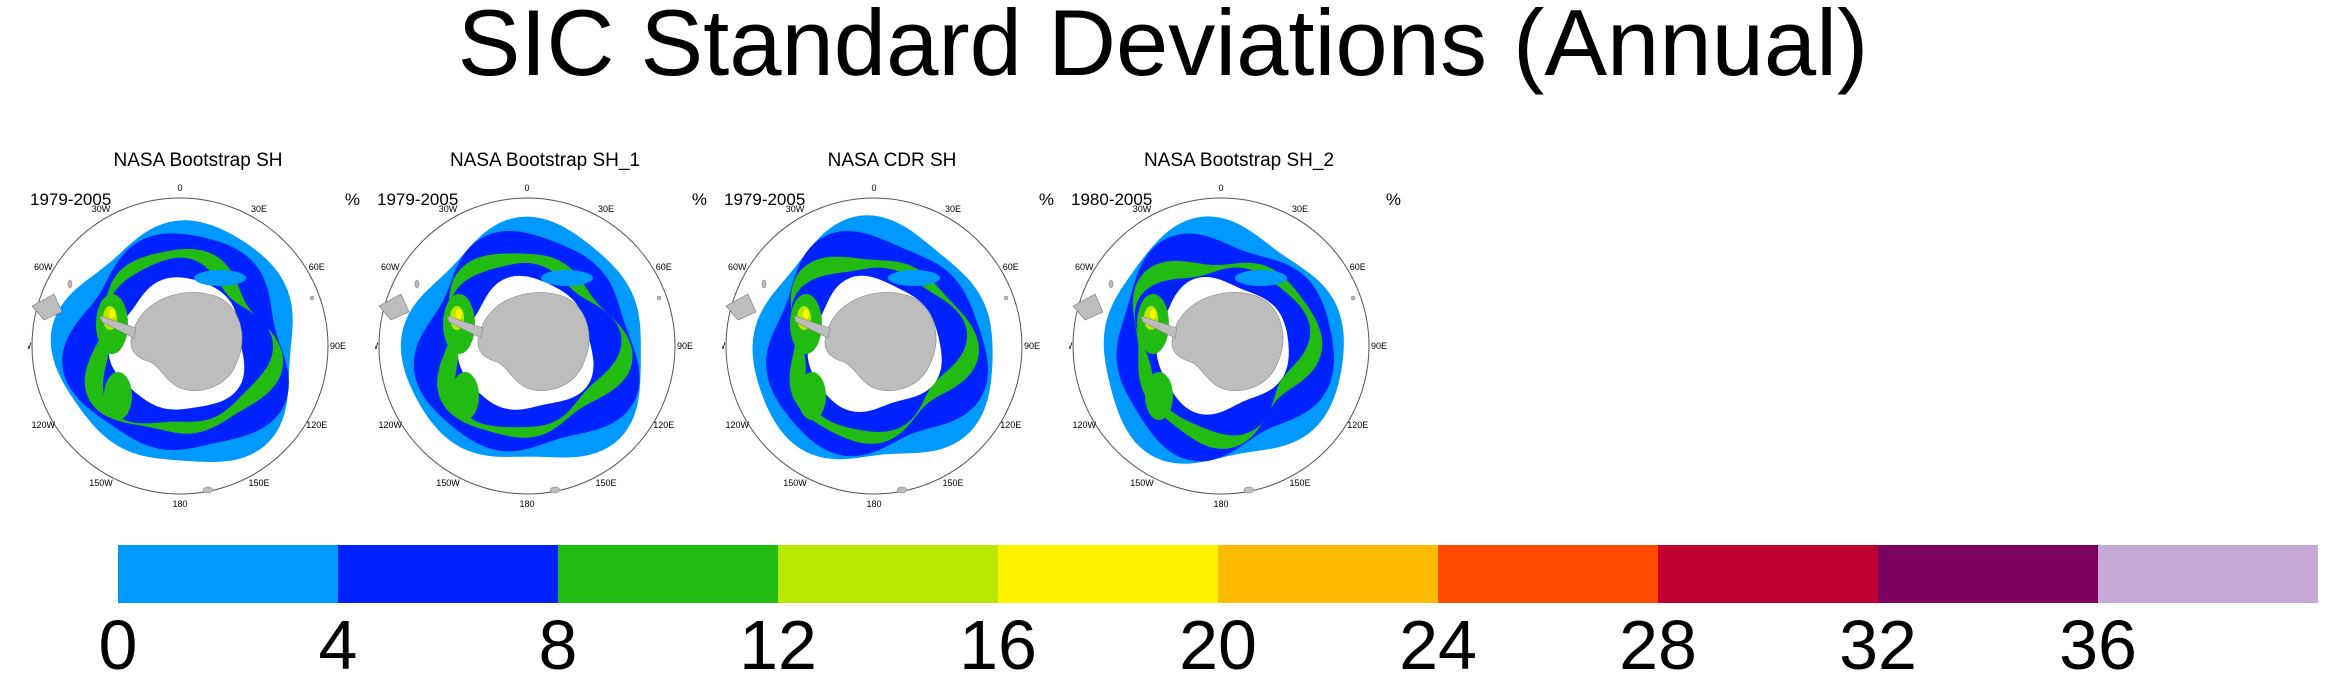 The width and height of the screenshot is (2326, 684). I want to click on colorbar-tick-label: 28, so click(1658, 645).